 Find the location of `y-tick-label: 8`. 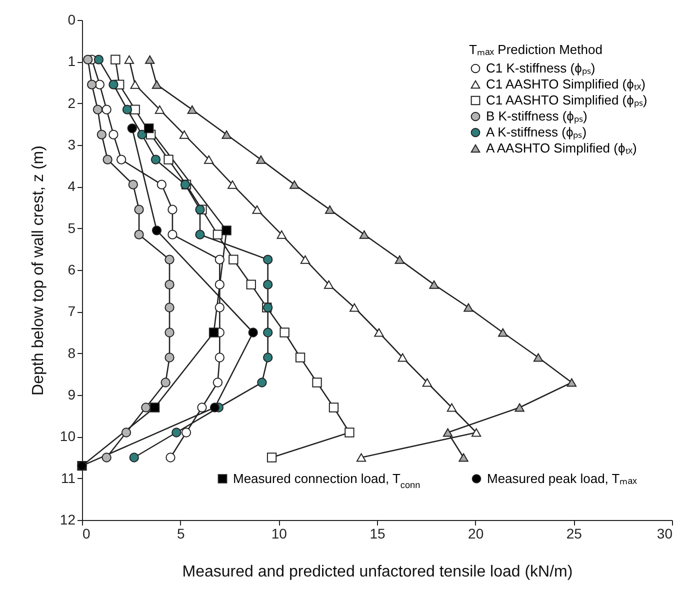

y-tick-label: 8 is located at coordinates (72, 352).